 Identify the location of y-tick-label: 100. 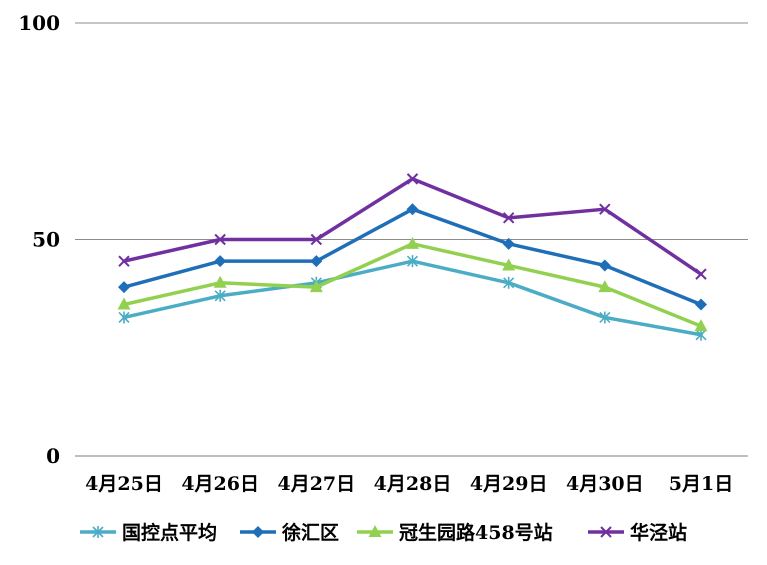
(39, 23).